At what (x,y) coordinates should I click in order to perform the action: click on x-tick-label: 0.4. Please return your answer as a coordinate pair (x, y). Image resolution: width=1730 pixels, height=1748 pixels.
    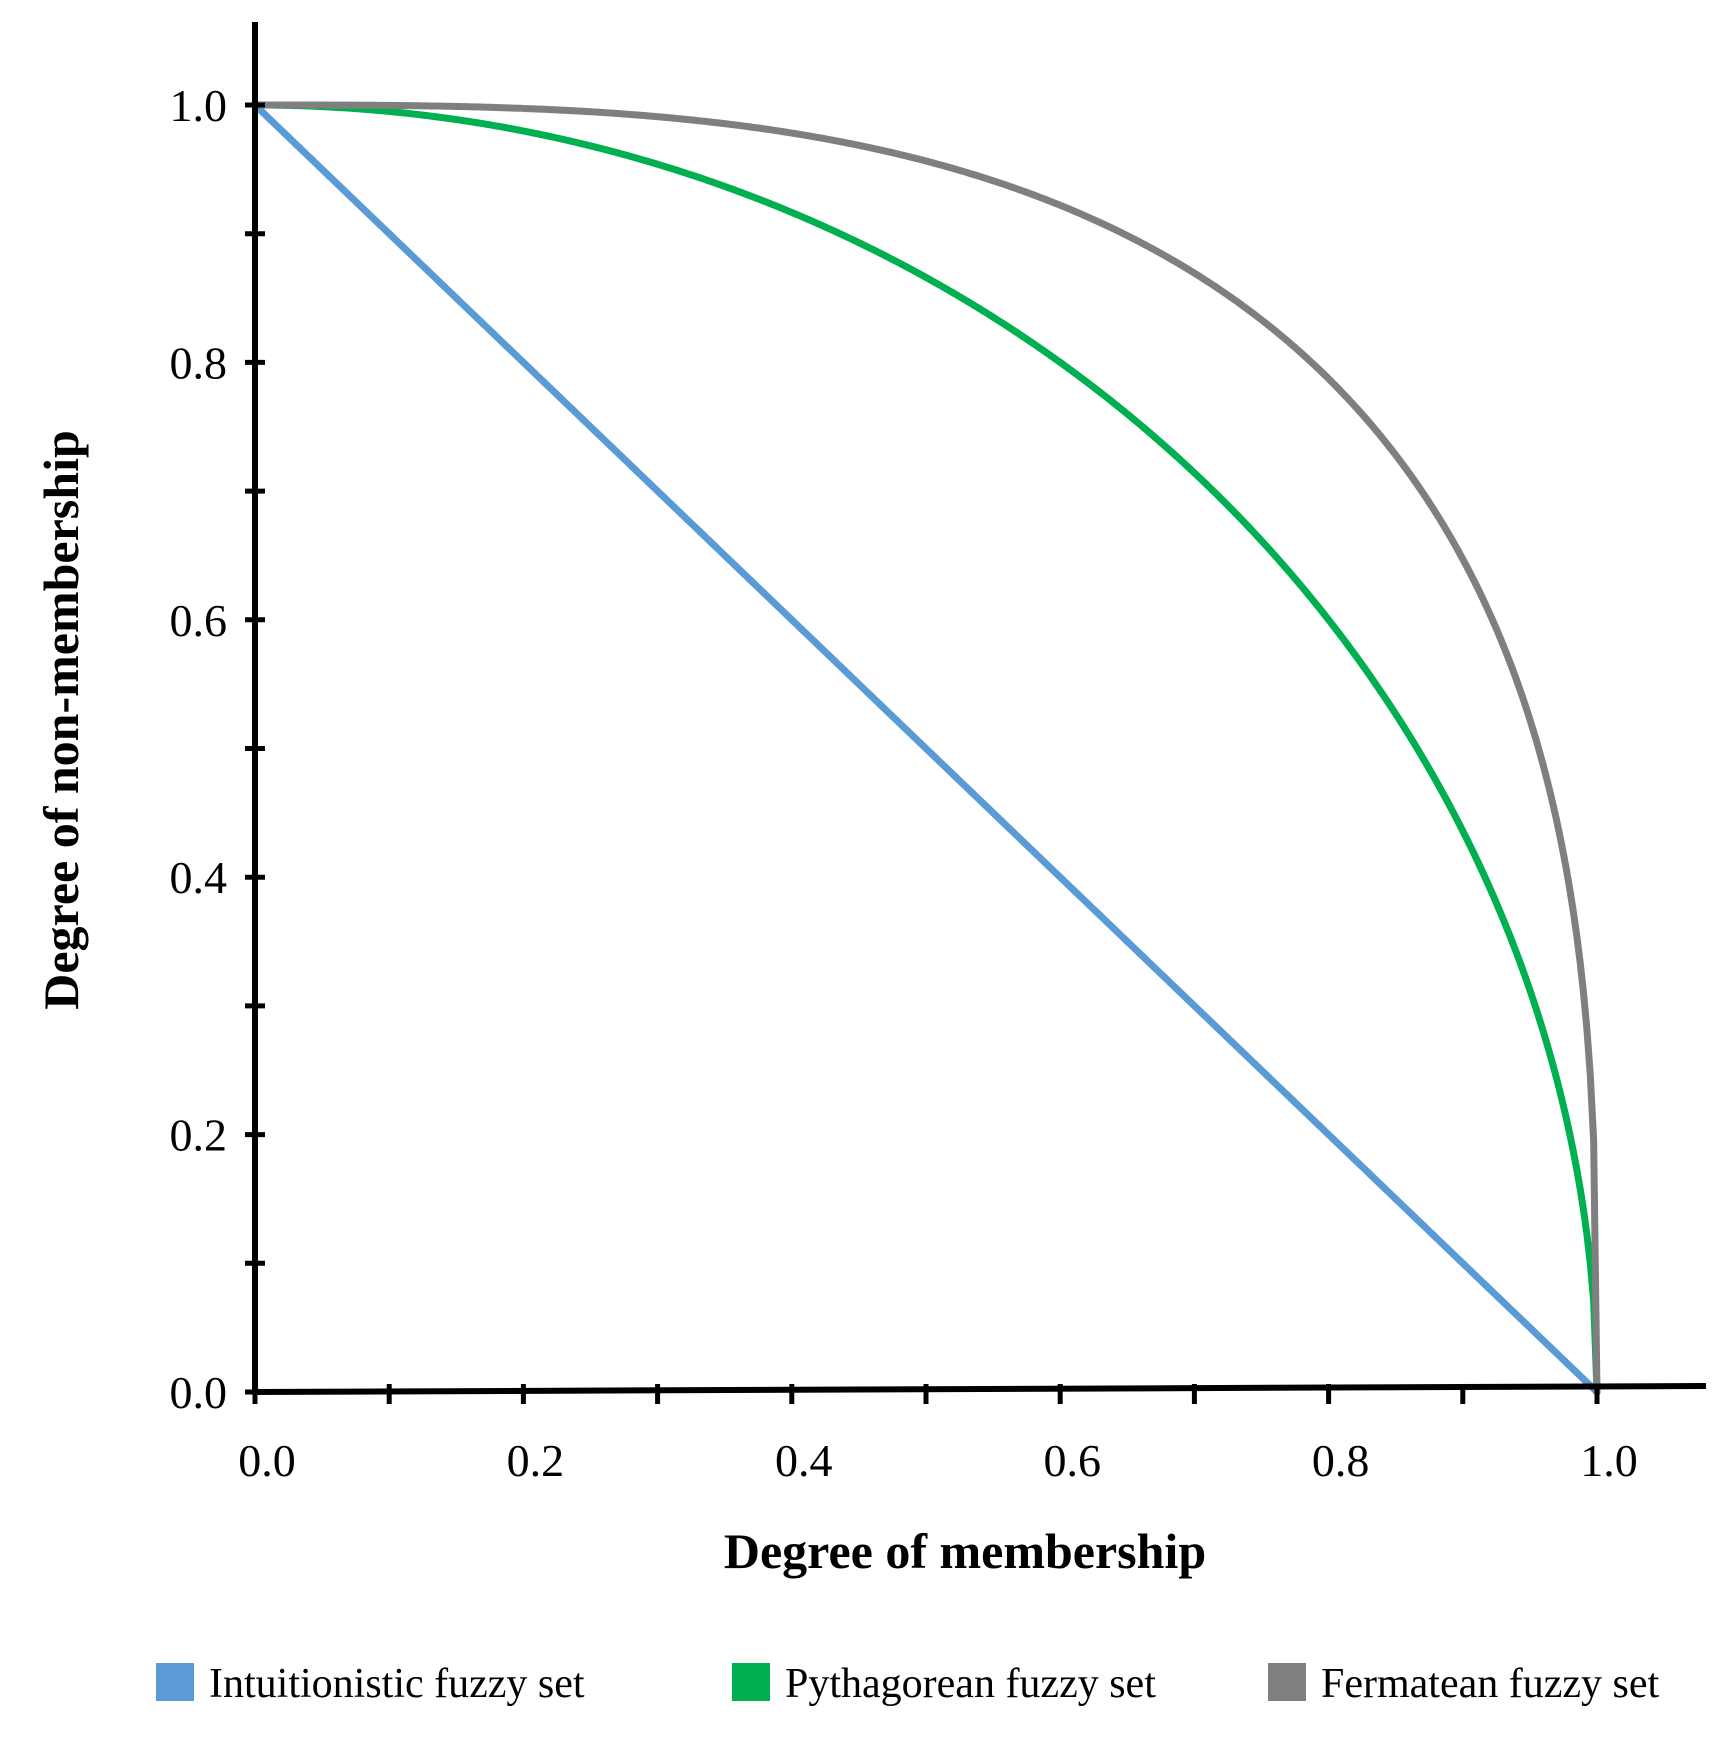
    Looking at the image, I should click on (804, 1460).